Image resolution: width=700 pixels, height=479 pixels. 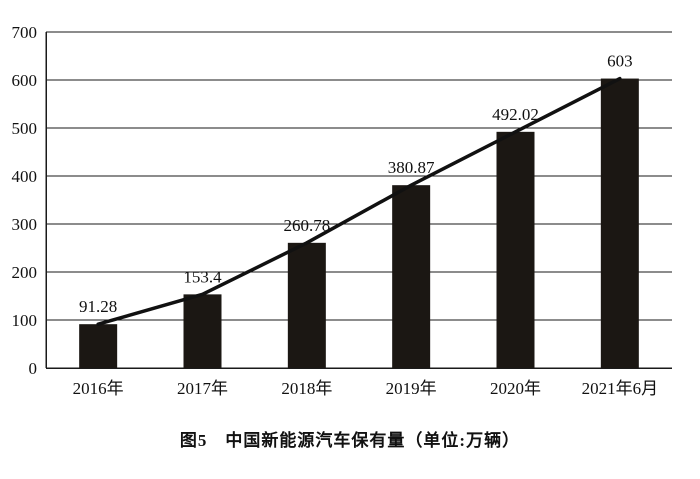 What do you see at coordinates (25, 128) in the screenshot?
I see `y-axis-tick-label: 500` at bounding box center [25, 128].